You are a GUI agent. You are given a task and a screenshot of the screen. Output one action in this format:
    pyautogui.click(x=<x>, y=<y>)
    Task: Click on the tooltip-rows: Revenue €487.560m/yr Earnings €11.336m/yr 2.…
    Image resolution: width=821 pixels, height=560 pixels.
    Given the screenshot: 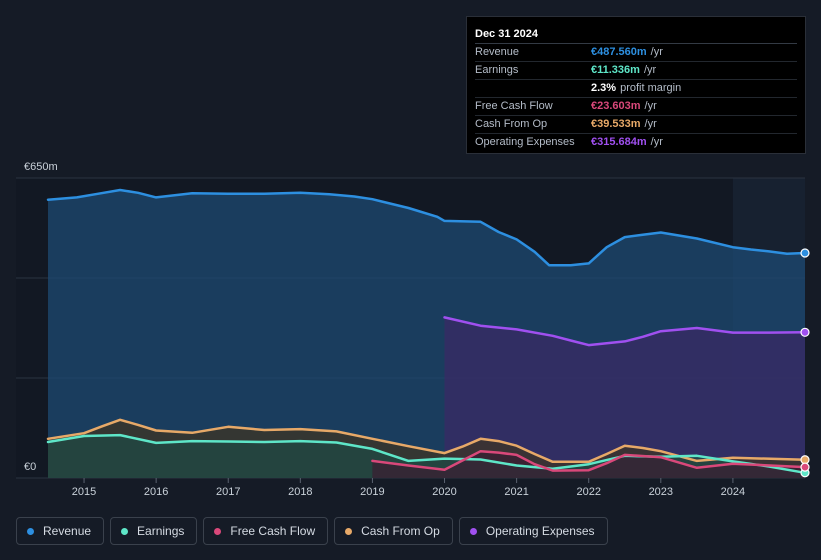 What is the action you would take?
    pyautogui.click(x=636, y=97)
    